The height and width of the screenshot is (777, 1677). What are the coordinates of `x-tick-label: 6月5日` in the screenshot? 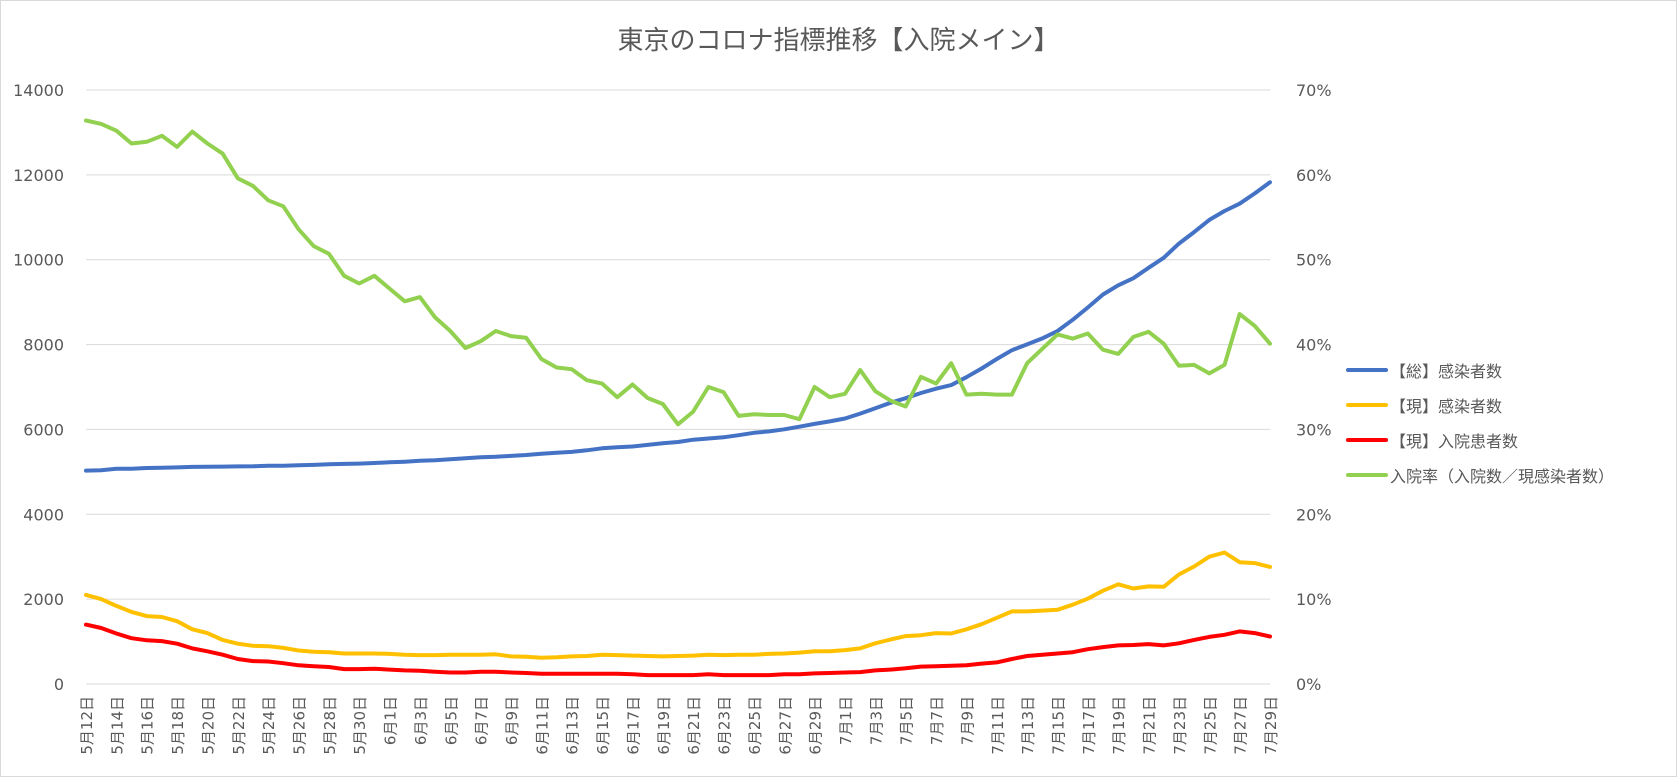 It's located at (451, 720).